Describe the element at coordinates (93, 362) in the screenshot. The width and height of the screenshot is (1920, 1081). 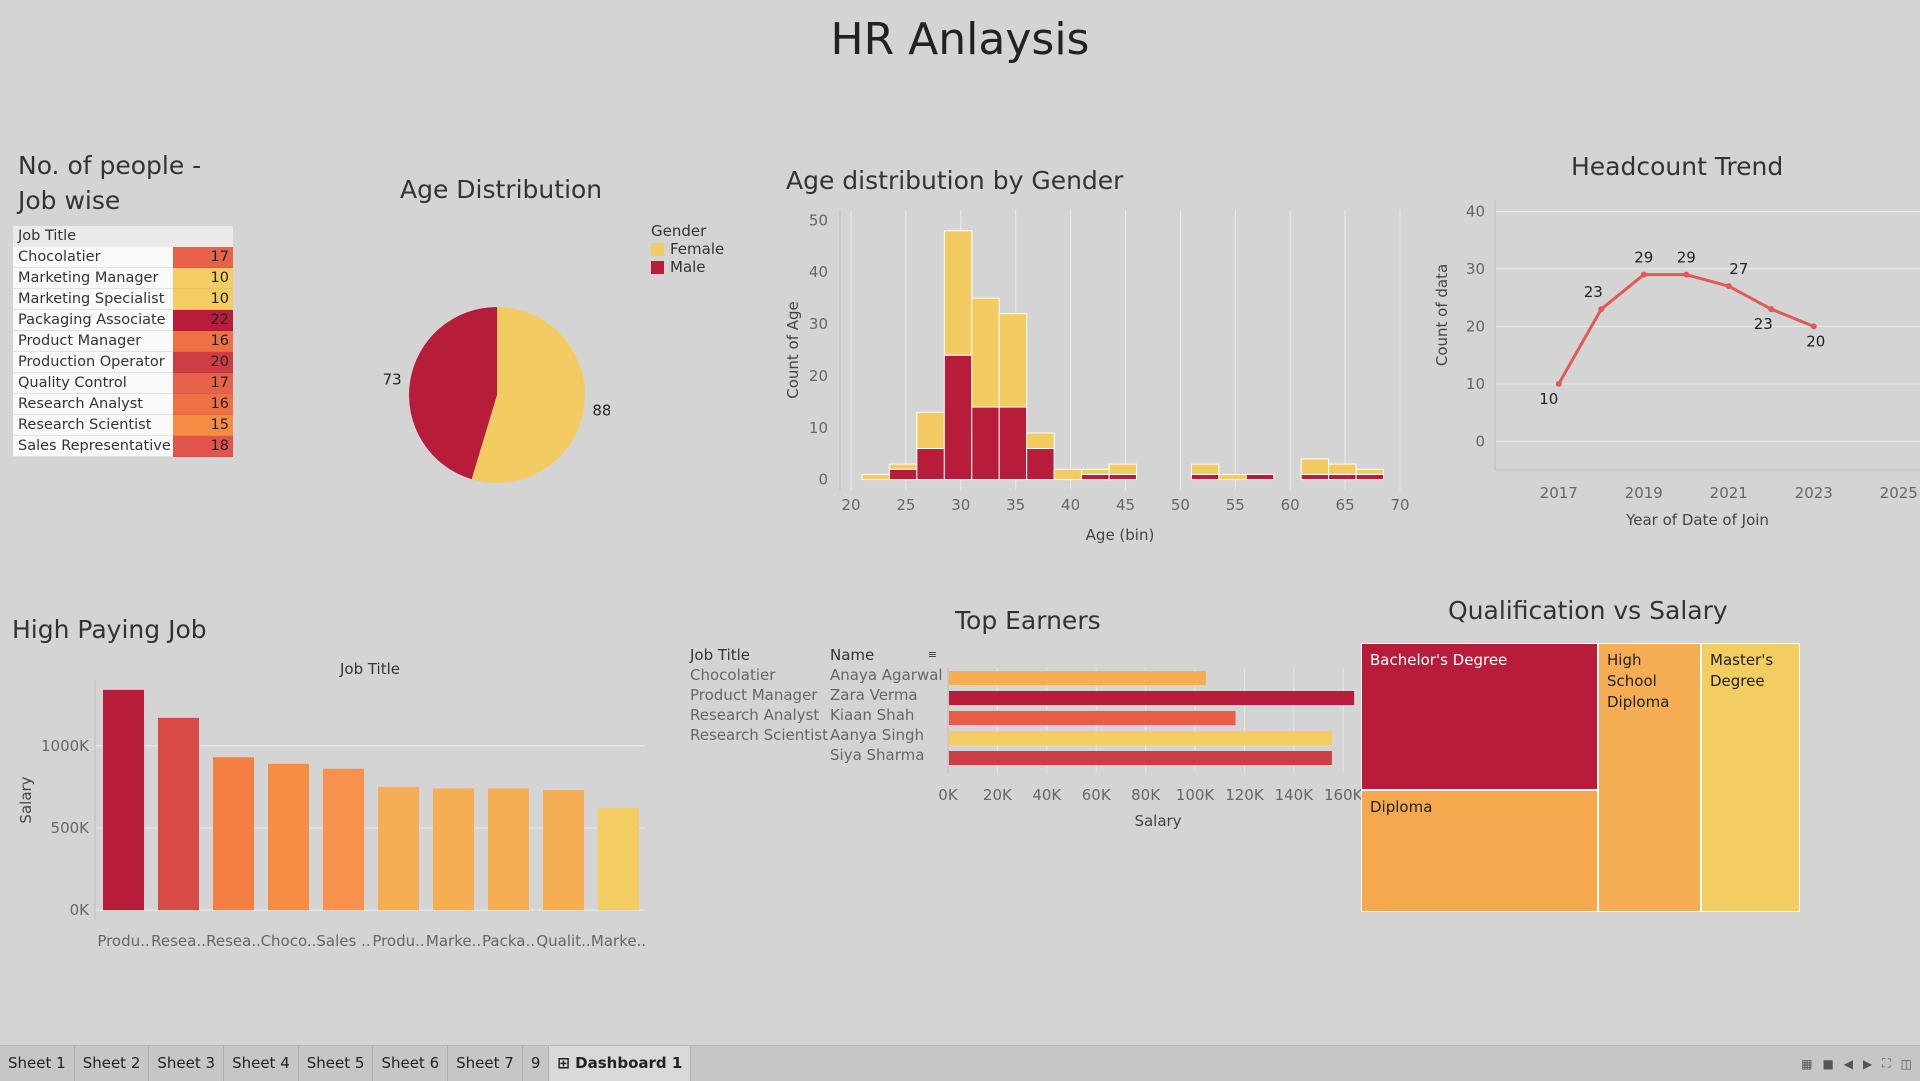
I see `job-title-cell: Production Operator` at that location.